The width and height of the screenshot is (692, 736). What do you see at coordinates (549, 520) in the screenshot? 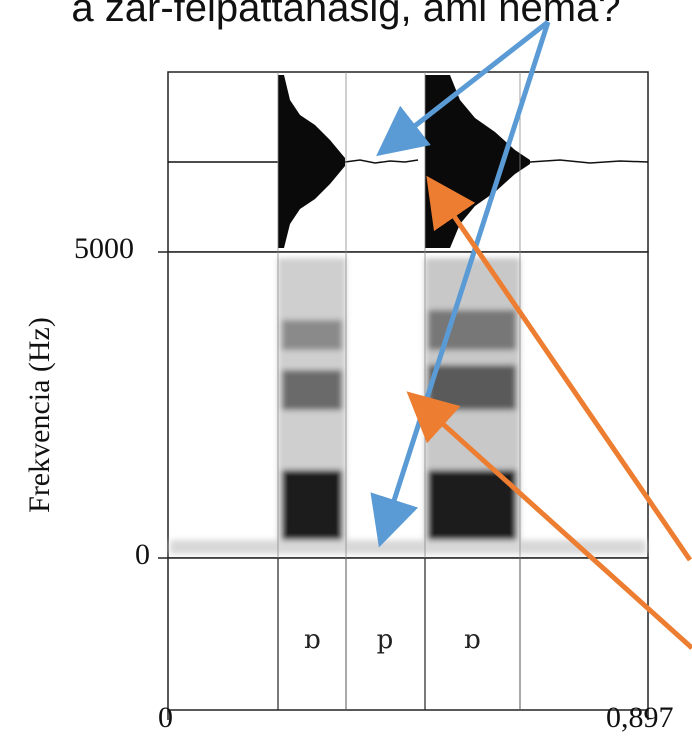
I see `orange-arrow-spectrogram` at bounding box center [549, 520].